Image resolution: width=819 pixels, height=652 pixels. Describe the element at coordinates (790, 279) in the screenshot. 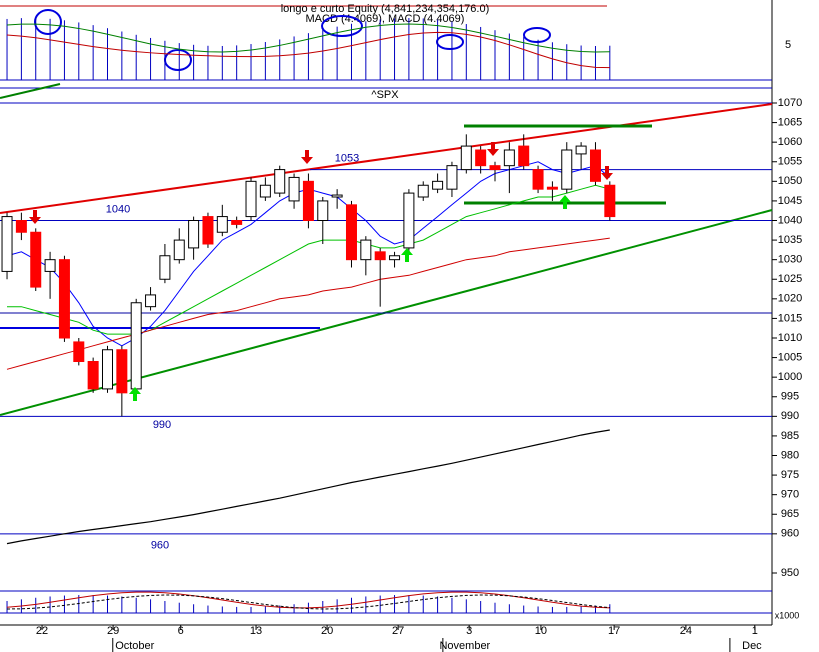

I see `y-tick-label: 1025` at that location.